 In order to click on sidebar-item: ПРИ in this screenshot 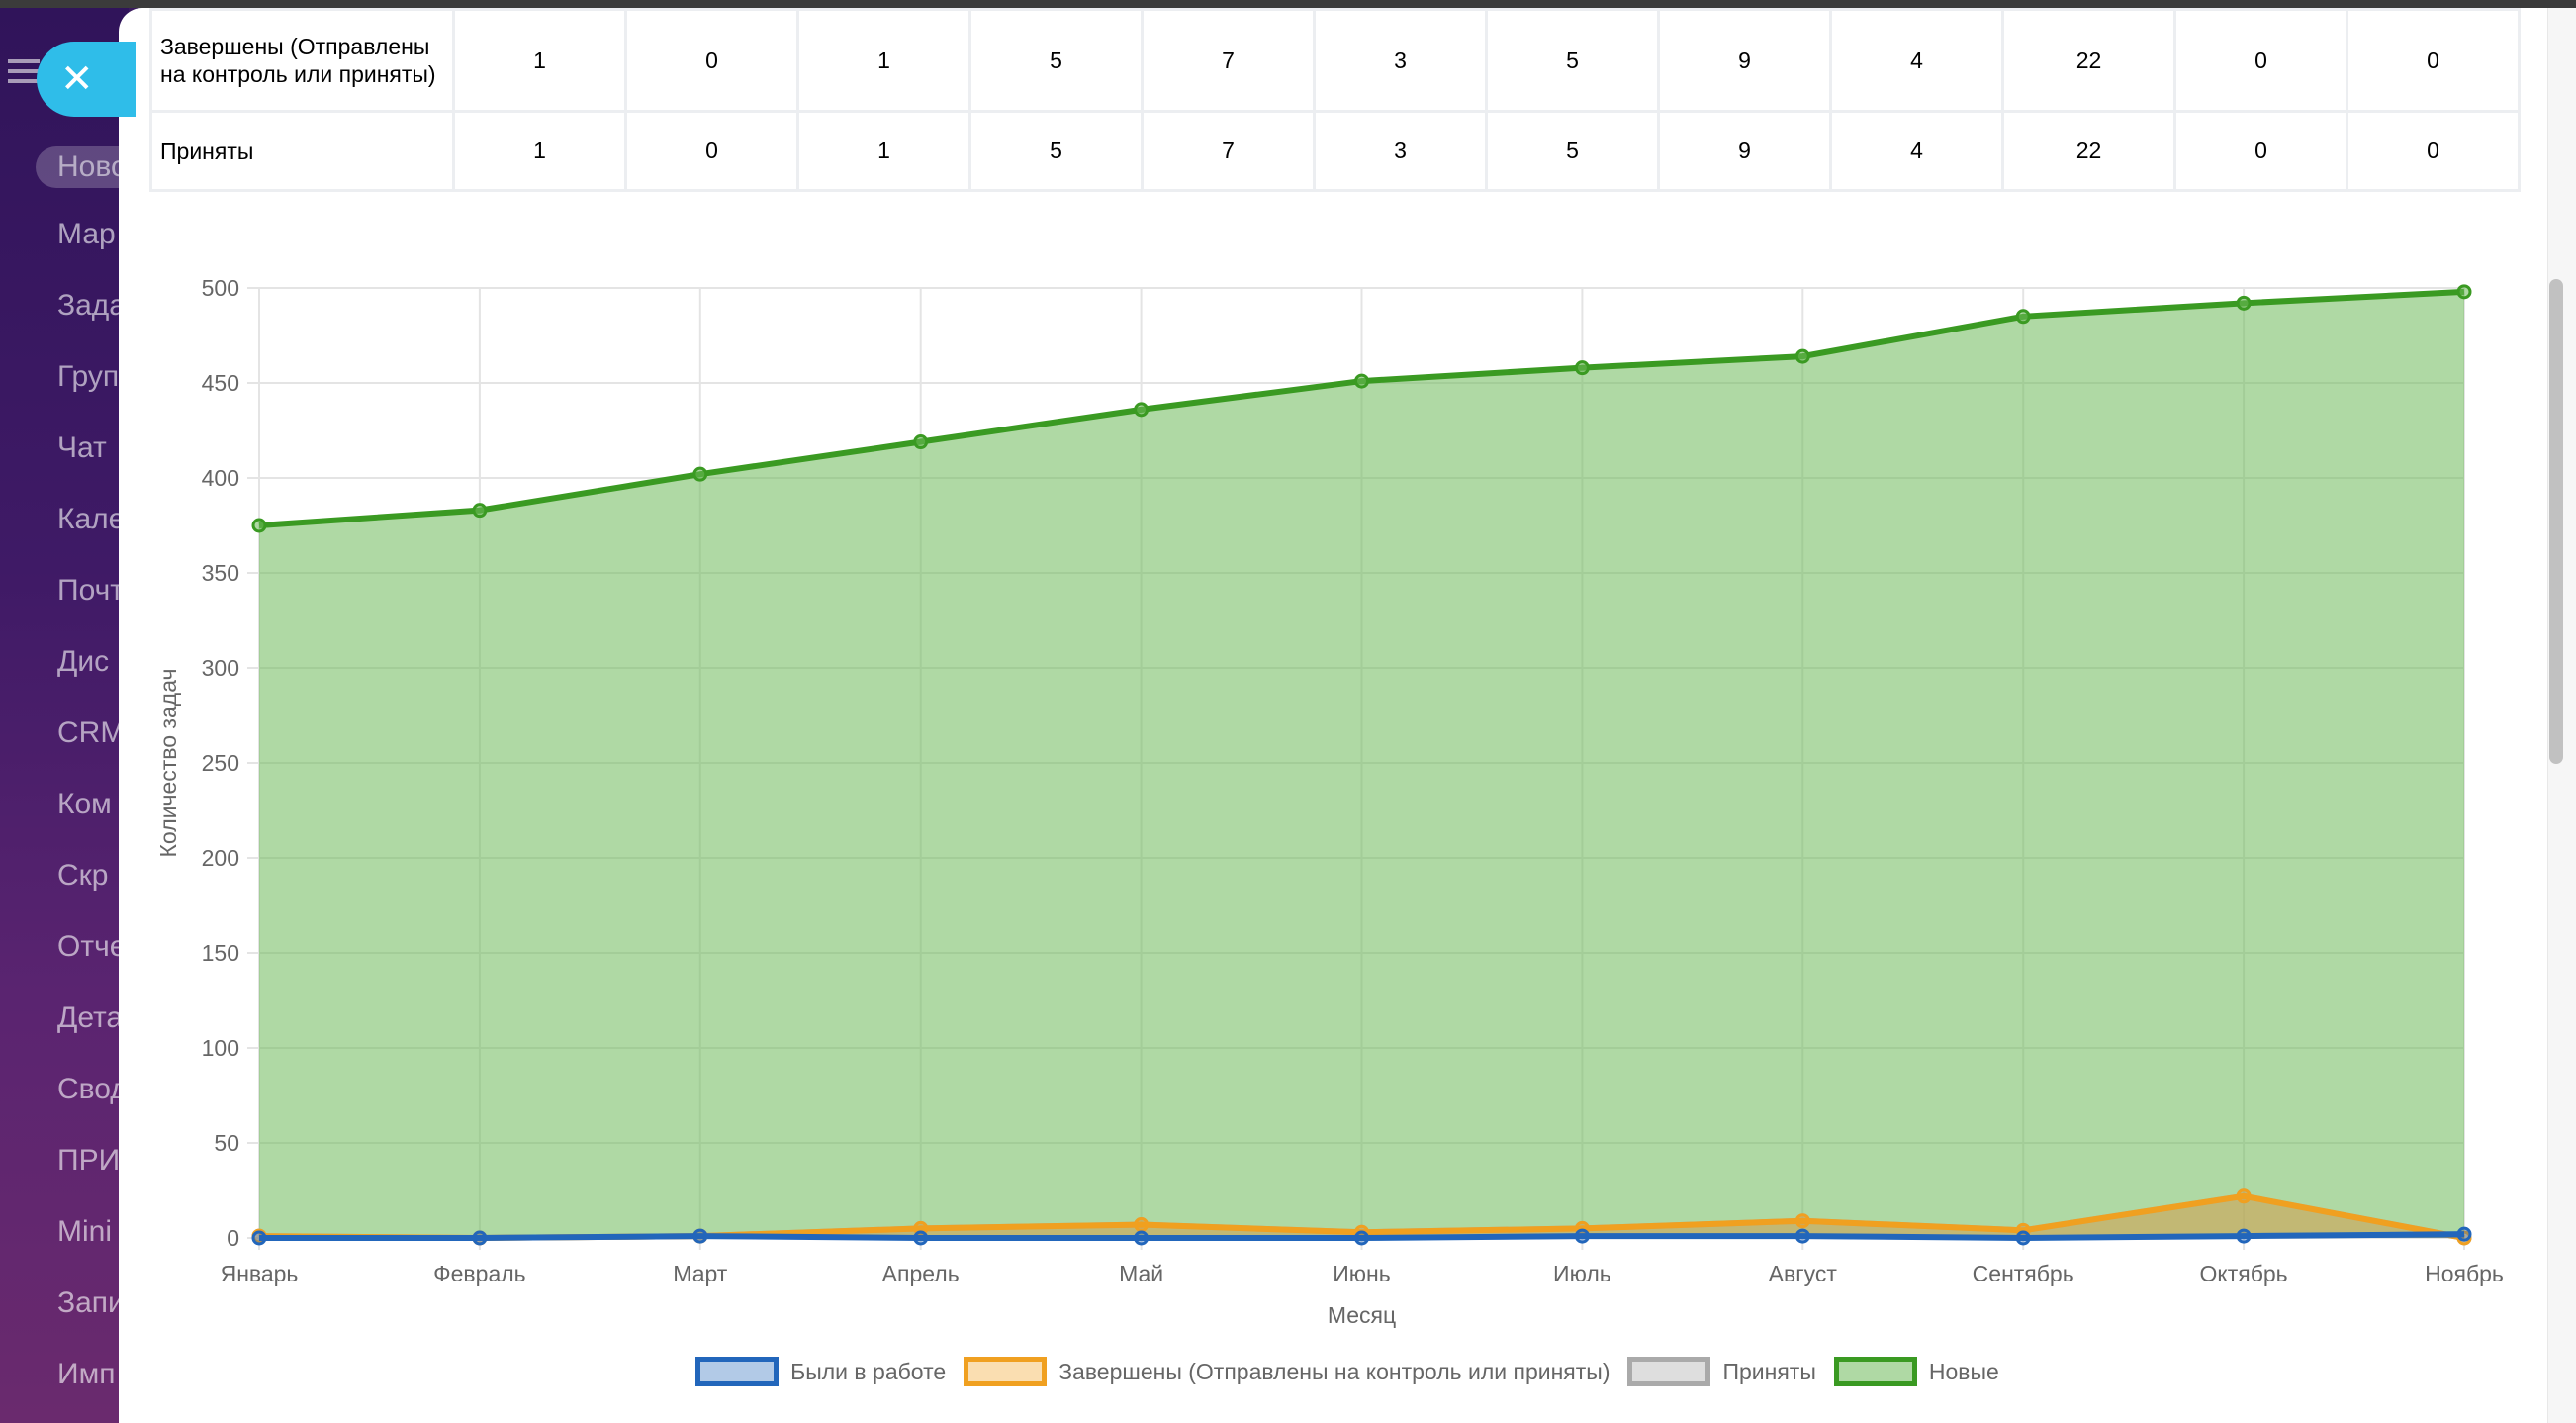, I will do `click(89, 1160)`.